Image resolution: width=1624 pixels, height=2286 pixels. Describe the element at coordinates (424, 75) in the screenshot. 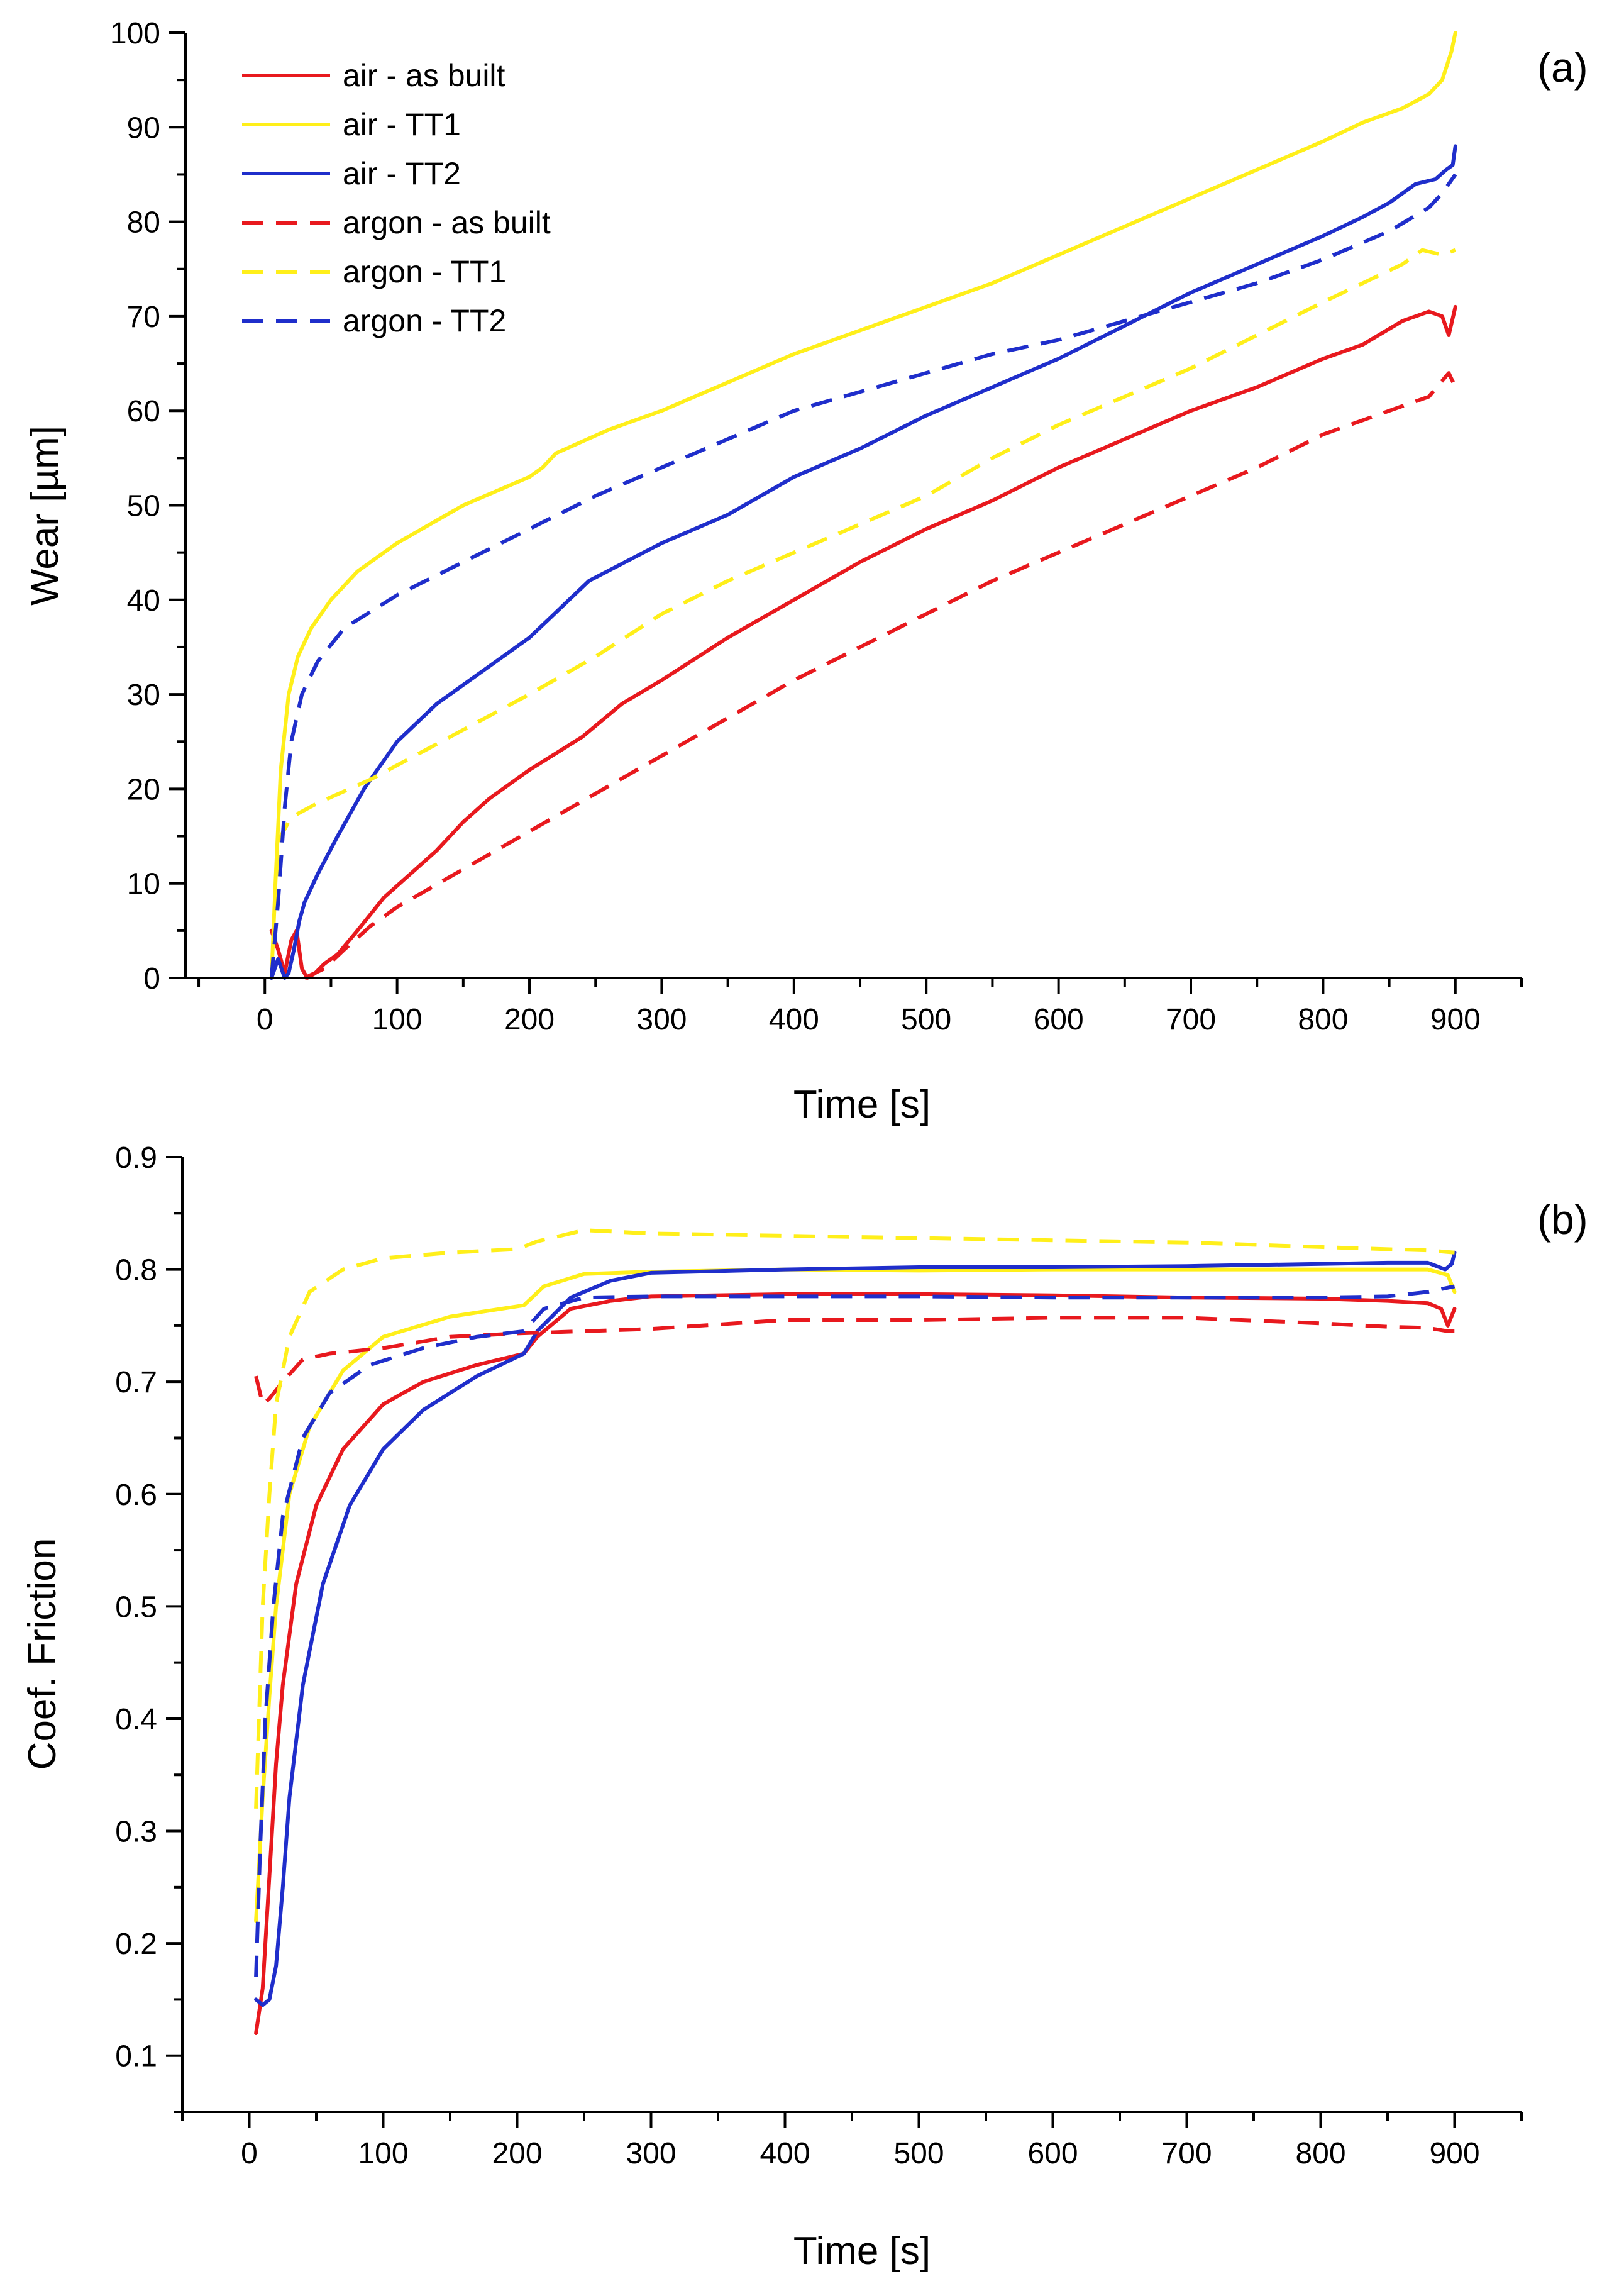

I see `legend-label-air-as-built: air - as built` at that location.